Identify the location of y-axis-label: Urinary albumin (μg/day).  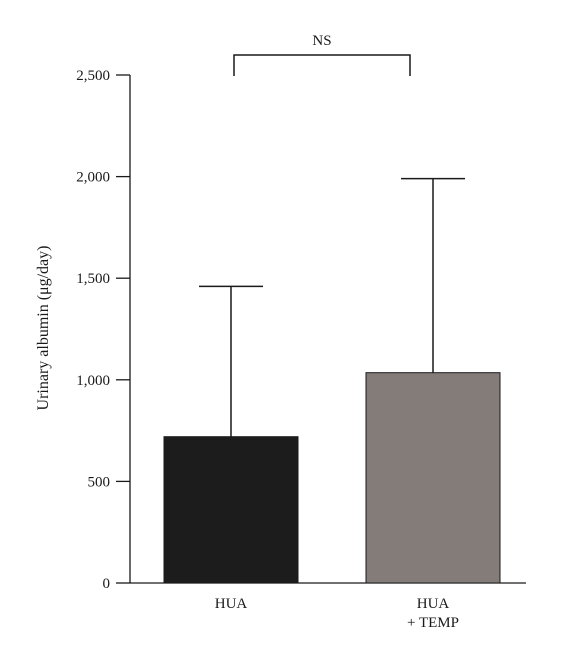
(43, 328).